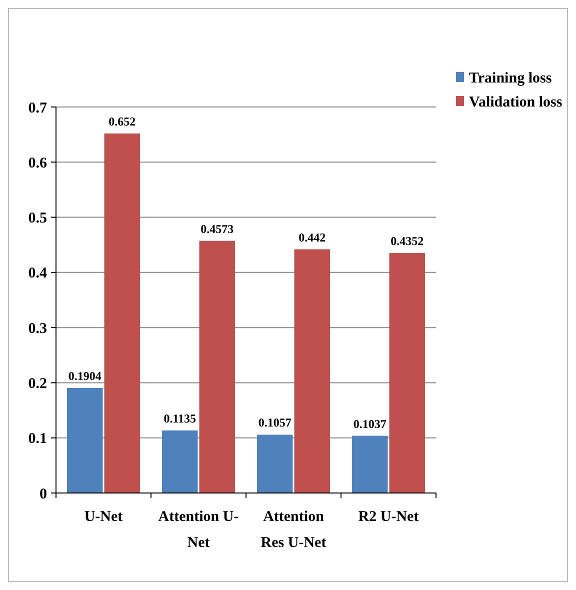 The width and height of the screenshot is (576, 590). Describe the element at coordinates (43, 494) in the screenshot. I see `y-tick-label: 0` at that location.